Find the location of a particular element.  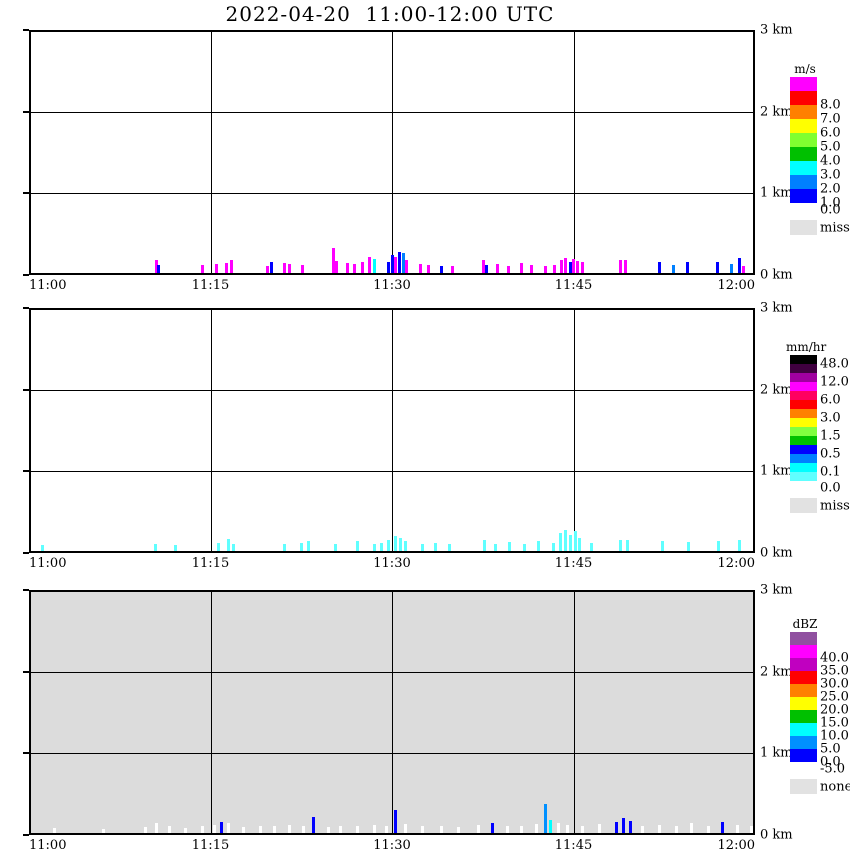

chart-title: 2022-04-20 11:00-12:00 UTC is located at coordinates (390, 14).